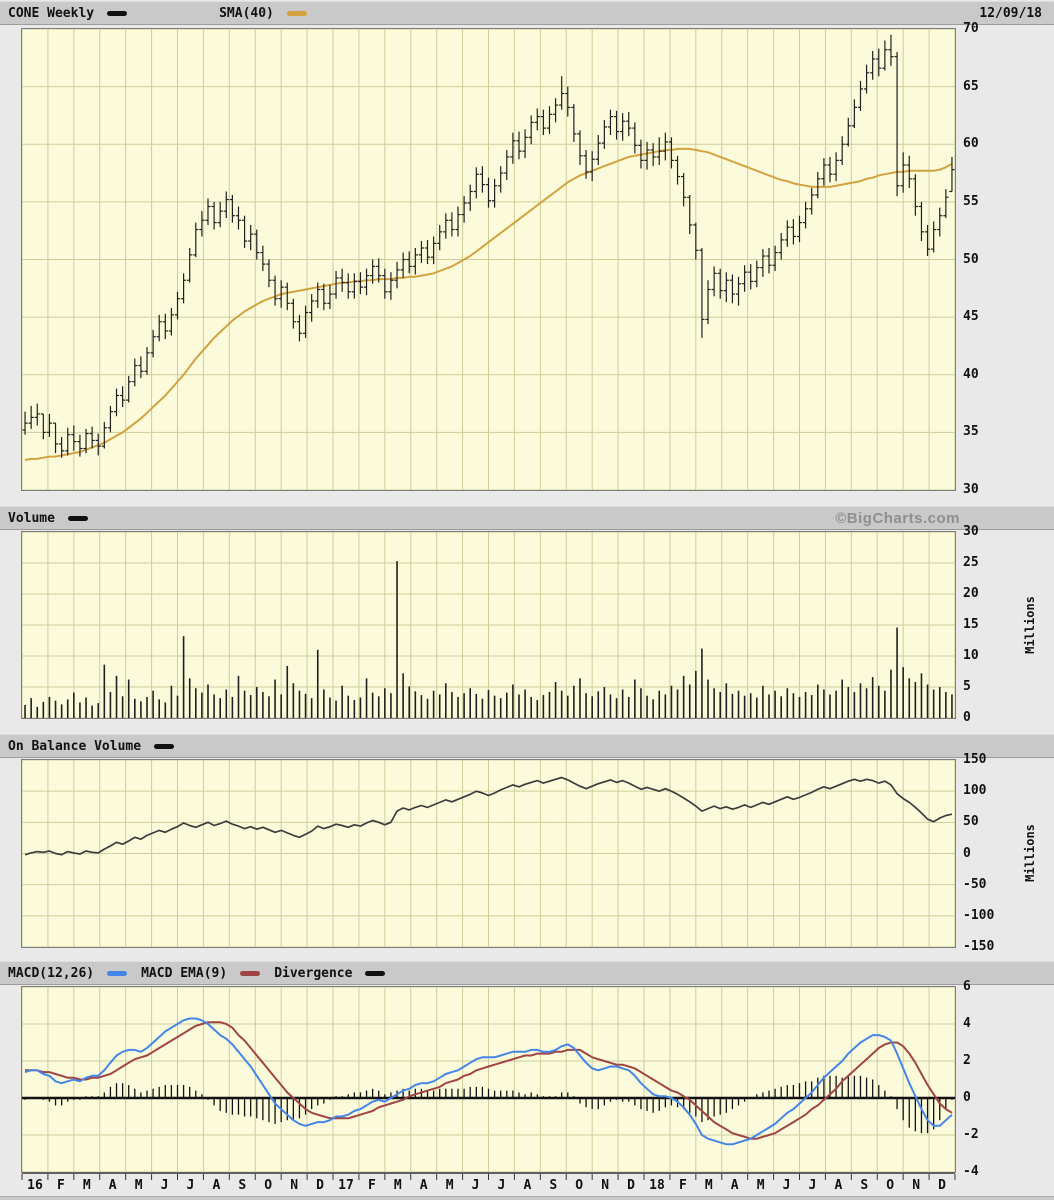 This screenshot has width=1054, height=1200. What do you see at coordinates (117, 973) in the screenshot?
I see `macd-legend-dash-icon` at bounding box center [117, 973].